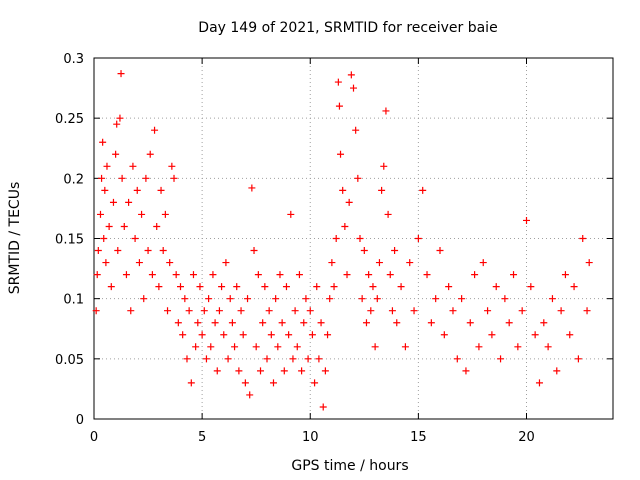 Image resolution: width=640 pixels, height=480 pixels. Describe the element at coordinates (73, 300) in the screenshot. I see `y-tick-label: 0.1` at that location.